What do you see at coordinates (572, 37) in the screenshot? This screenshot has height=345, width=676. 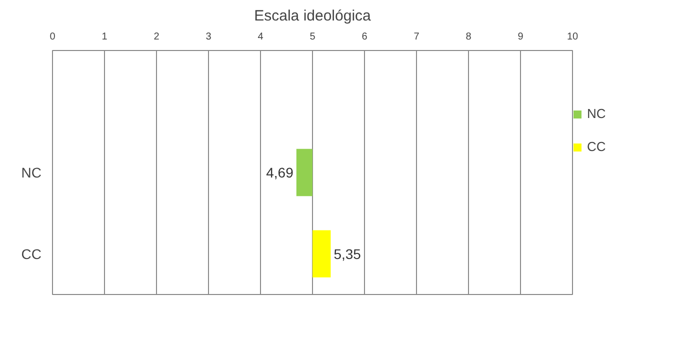 I see `x-tick-label: 10` at bounding box center [572, 37].